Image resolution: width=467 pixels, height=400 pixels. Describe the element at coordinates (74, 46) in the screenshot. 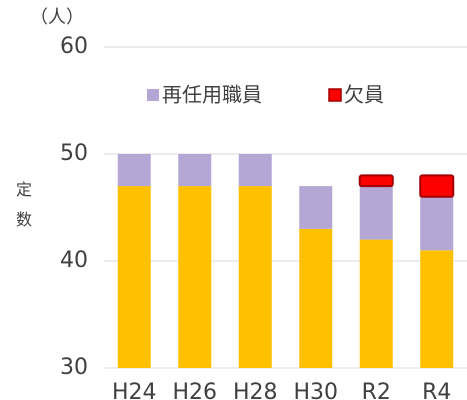

I see `y-tick-label: 60` at that location.